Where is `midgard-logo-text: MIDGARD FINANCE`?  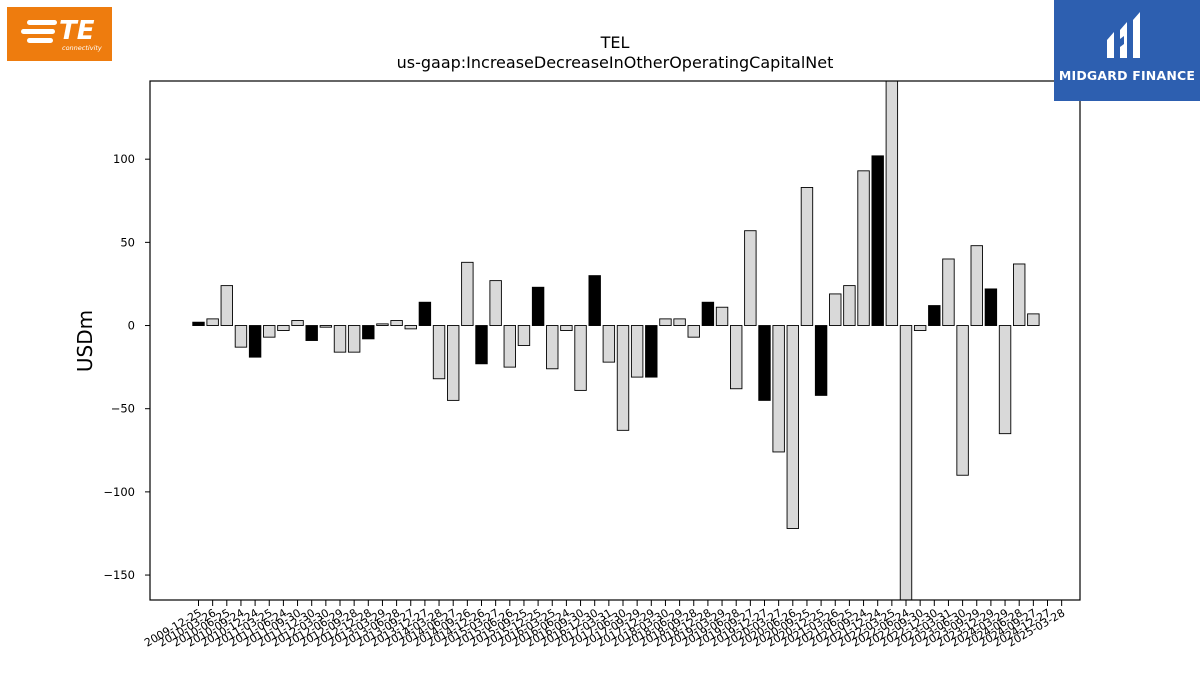
midgard-logo-text: MIDGARD FINANCE is located at coordinates (1127, 75).